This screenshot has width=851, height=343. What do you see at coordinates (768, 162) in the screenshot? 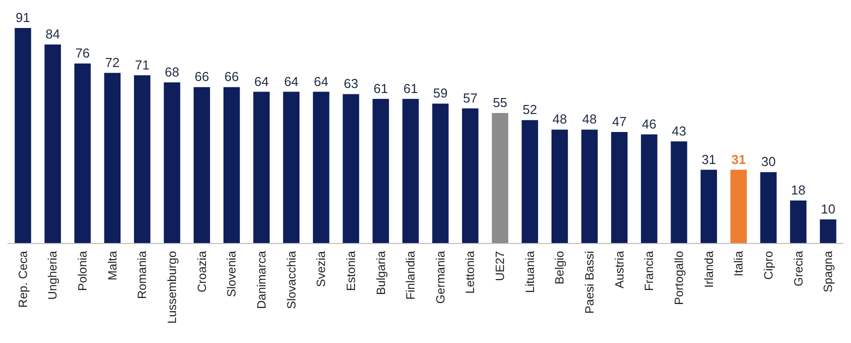
I see `data-label: 30` at bounding box center [768, 162].